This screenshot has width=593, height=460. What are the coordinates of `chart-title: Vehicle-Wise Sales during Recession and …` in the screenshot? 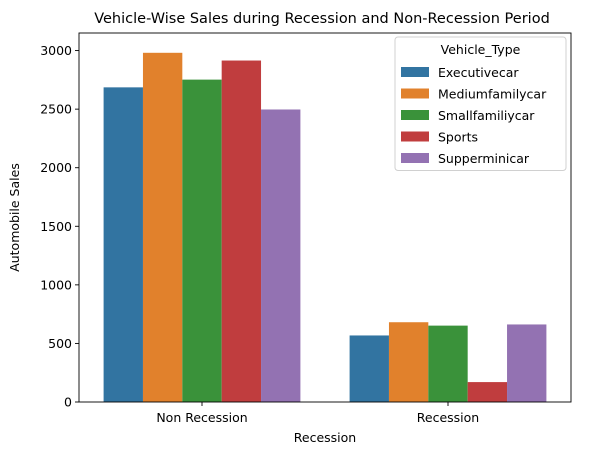 It's located at (322, 19).